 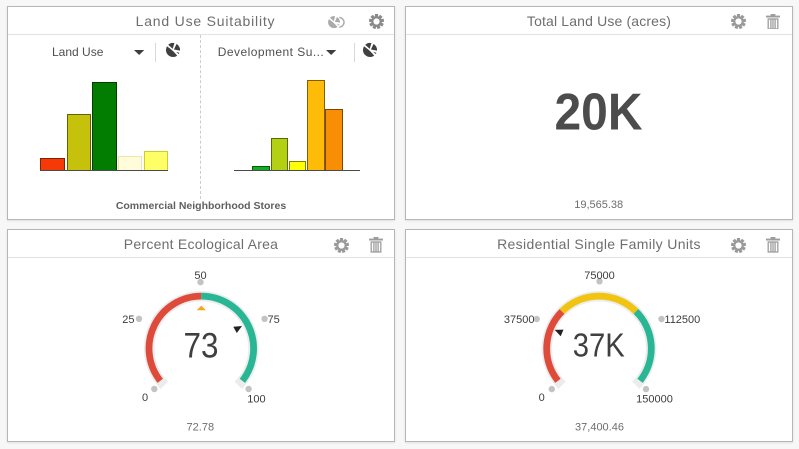 What do you see at coordinates (599, 276) in the screenshot?
I see `svg-text: 75000` at bounding box center [599, 276].